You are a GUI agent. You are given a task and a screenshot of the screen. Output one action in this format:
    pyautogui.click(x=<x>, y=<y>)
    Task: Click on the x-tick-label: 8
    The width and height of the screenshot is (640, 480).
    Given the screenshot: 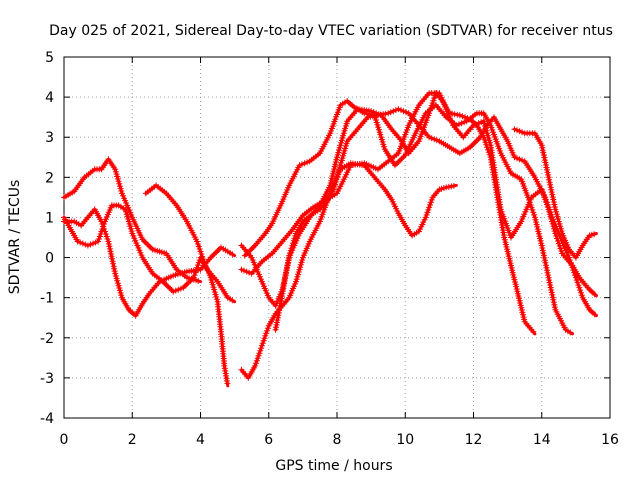 What is the action you would take?
    pyautogui.click(x=337, y=440)
    